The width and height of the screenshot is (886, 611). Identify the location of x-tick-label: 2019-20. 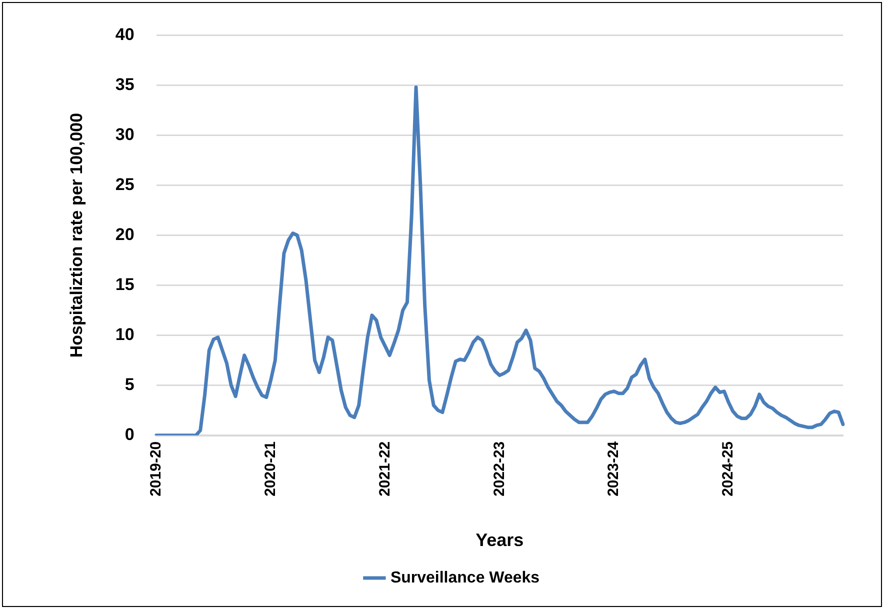
(155, 468).